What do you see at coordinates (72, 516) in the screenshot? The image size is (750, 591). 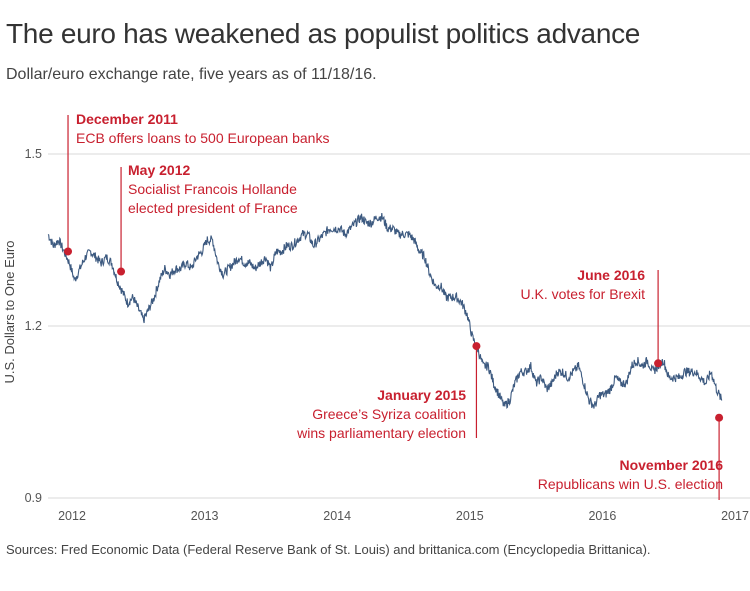 I see `x-tick-label: 2012` at bounding box center [72, 516].